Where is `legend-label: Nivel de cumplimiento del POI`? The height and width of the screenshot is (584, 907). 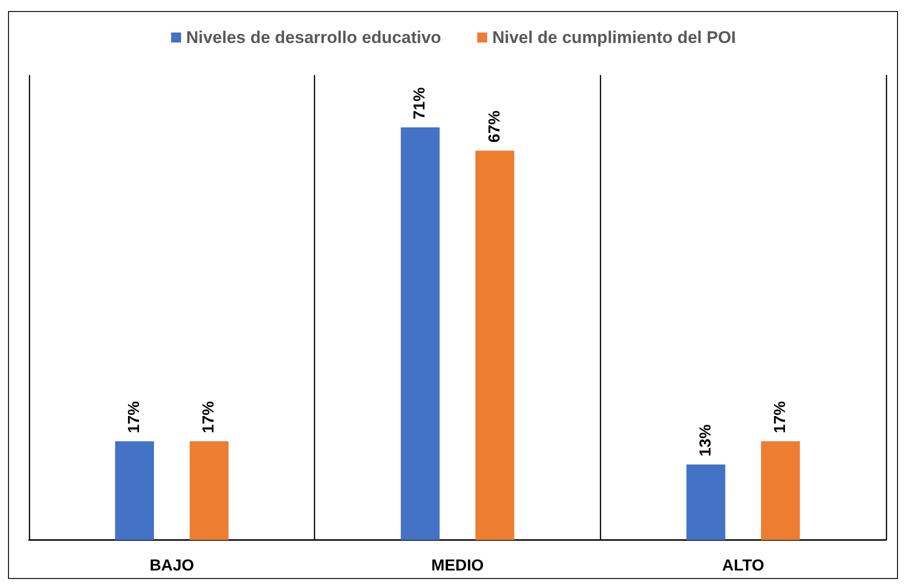 legend-label: Nivel de cumplimiento del POI is located at coordinates (614, 37).